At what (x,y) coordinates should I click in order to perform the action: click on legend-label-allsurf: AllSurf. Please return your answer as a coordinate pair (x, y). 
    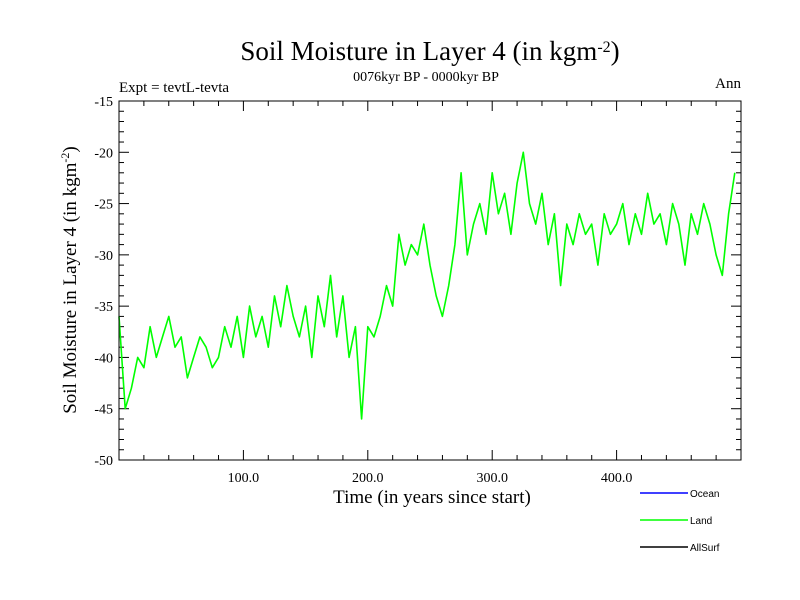
    Looking at the image, I should click on (705, 548).